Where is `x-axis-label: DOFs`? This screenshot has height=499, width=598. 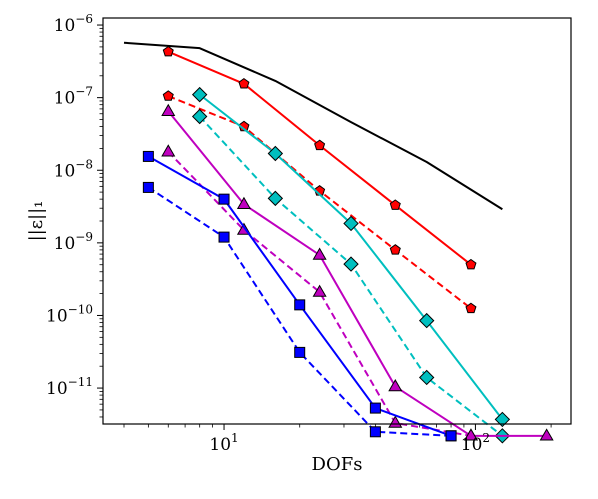 x-axis-label: DOFs is located at coordinates (337, 464).